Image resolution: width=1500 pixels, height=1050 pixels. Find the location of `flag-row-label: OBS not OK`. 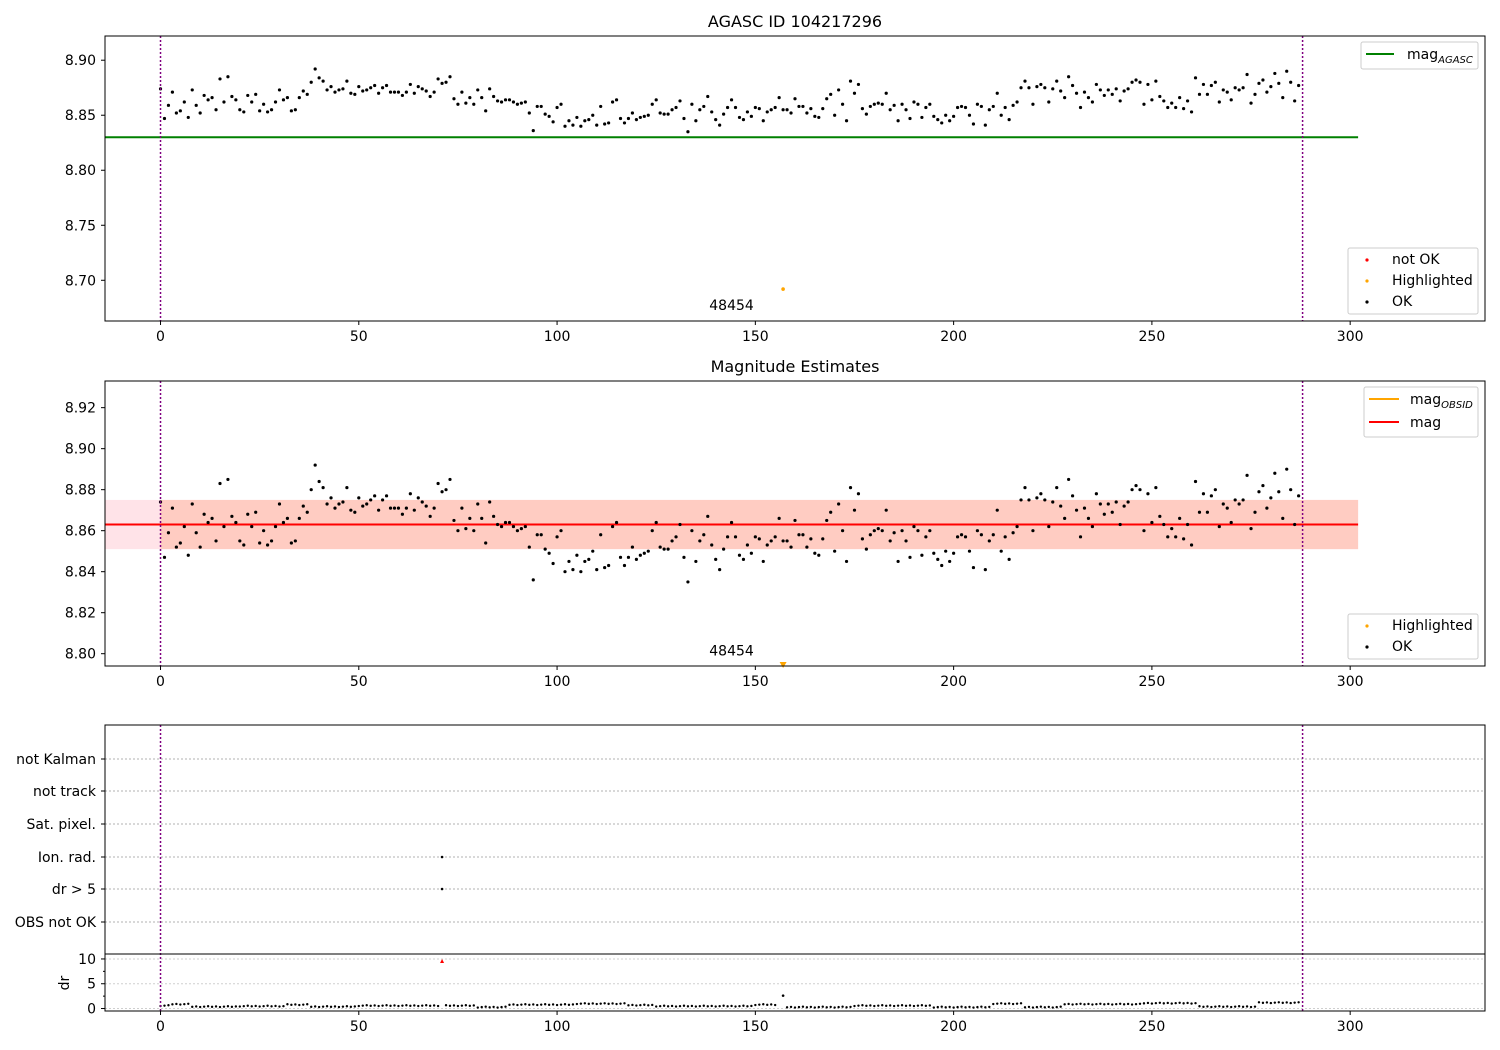

flag-row-label: OBS not OK is located at coordinates (56, 923).